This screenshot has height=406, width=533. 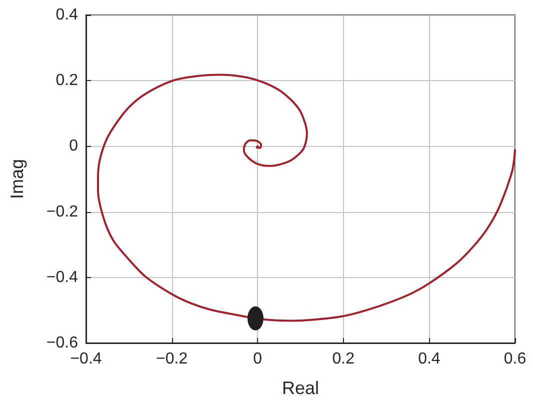 I want to click on y-tick-label: −0.2, so click(x=62, y=211).